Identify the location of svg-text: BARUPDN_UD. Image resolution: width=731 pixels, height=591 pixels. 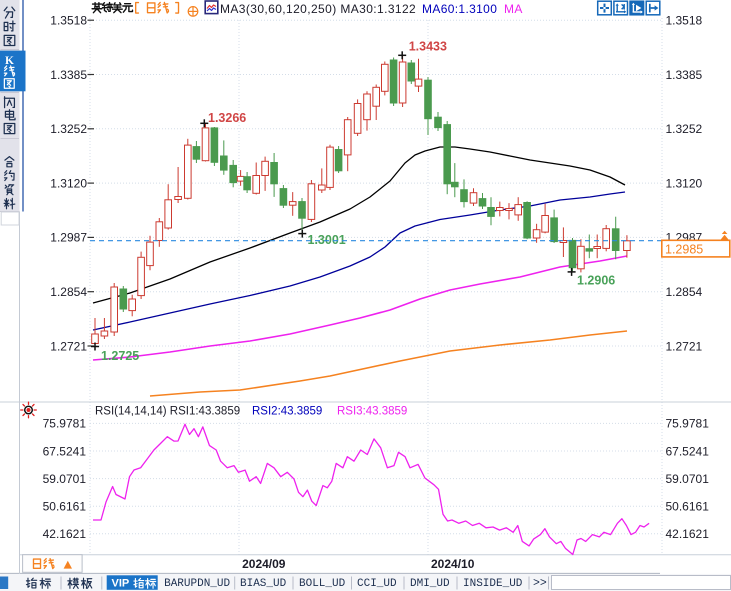
(197, 584).